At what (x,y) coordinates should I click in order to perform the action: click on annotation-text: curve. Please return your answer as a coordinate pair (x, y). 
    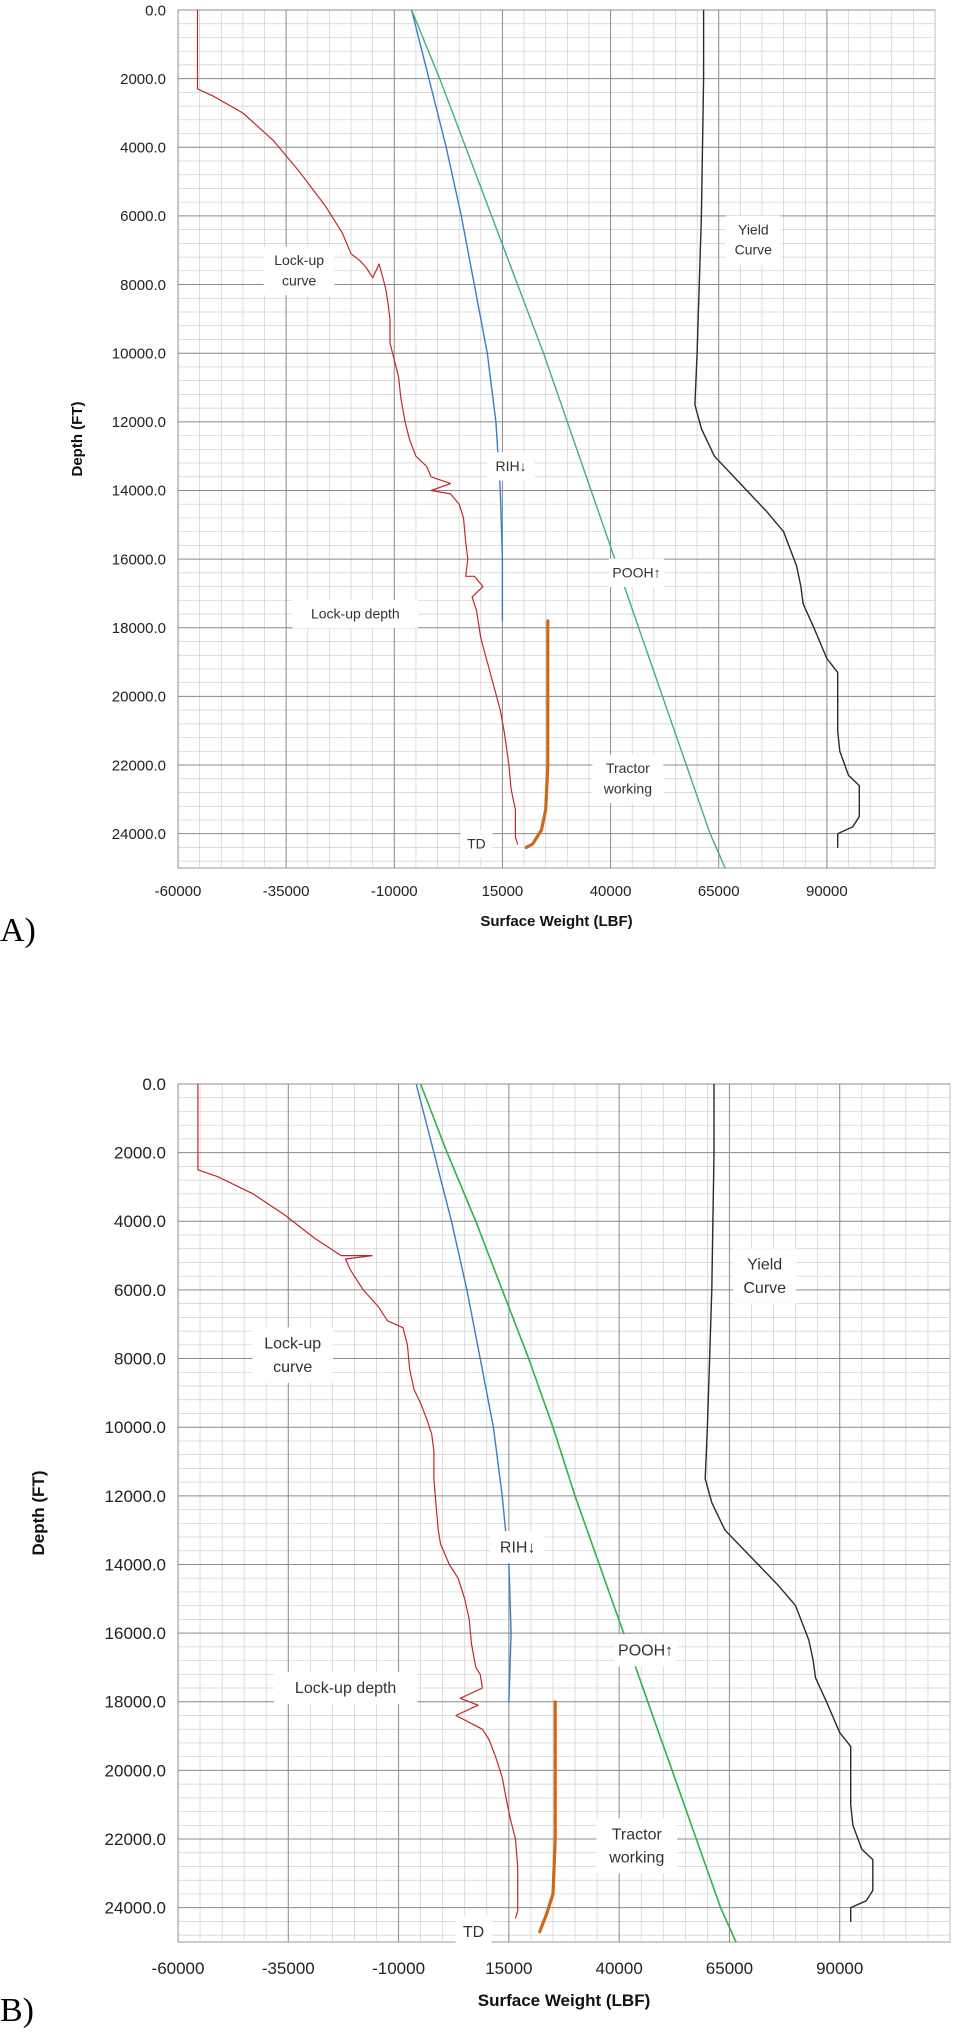
    Looking at the image, I should click on (292, 1367).